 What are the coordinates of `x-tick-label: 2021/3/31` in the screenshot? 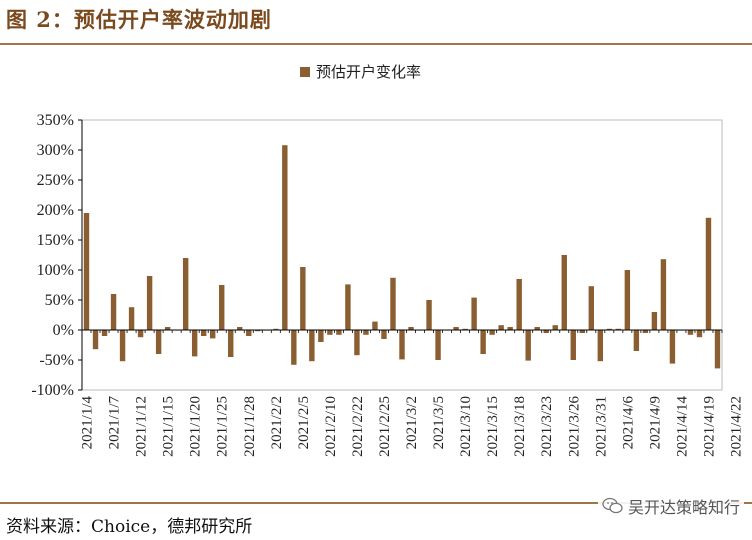 It's located at (601, 426).